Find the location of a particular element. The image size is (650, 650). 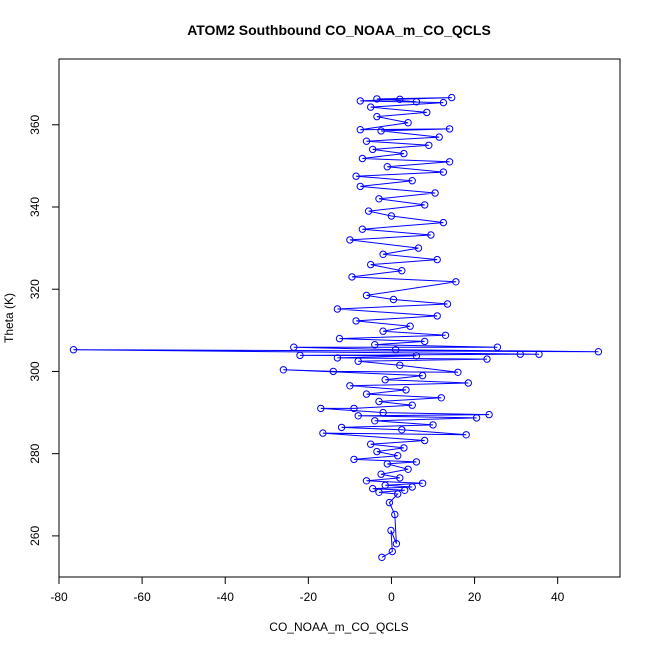

y-tick-label: 320 is located at coordinates (35, 289).